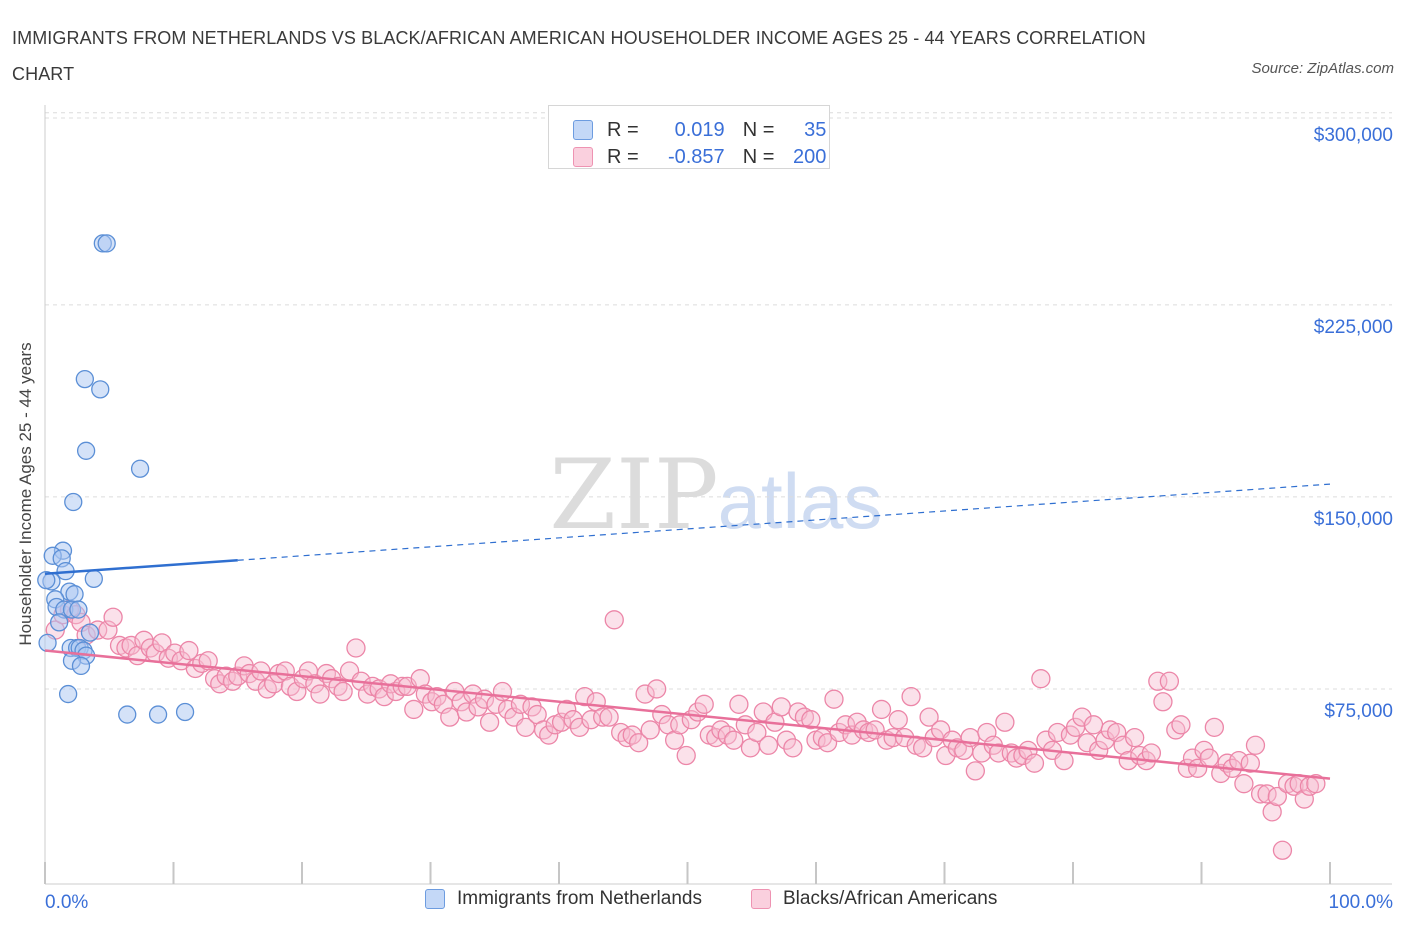  I want to click on legend-row-netherlands: R = 0.019 N = 35, so click(699, 130).